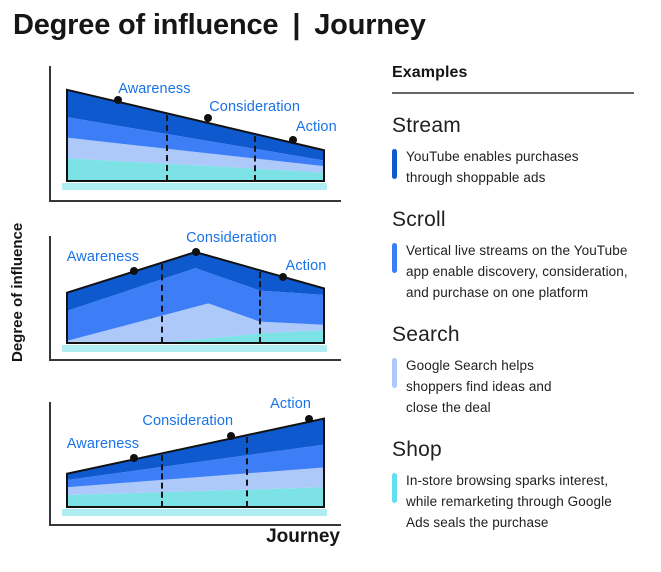 The height and width of the screenshot is (572, 661). I want to click on description-line: close the deal, so click(448, 407).